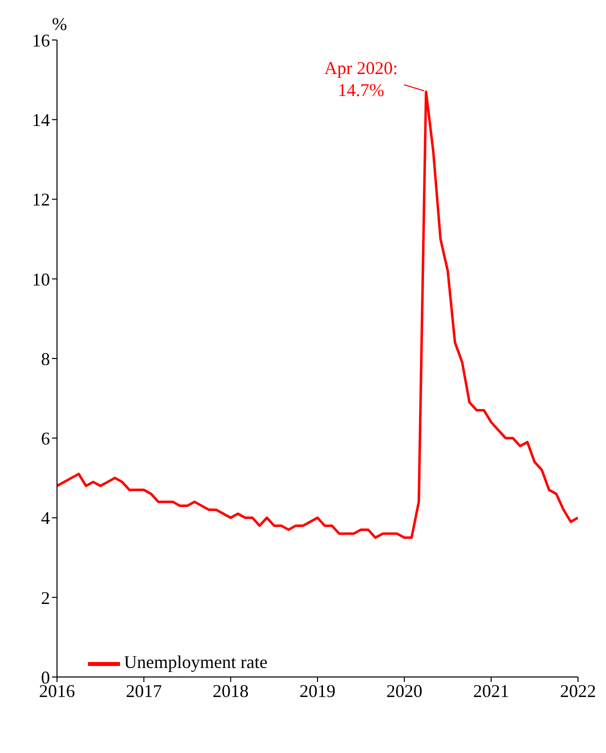  I want to click on x-tick-label: 2017, so click(144, 690).